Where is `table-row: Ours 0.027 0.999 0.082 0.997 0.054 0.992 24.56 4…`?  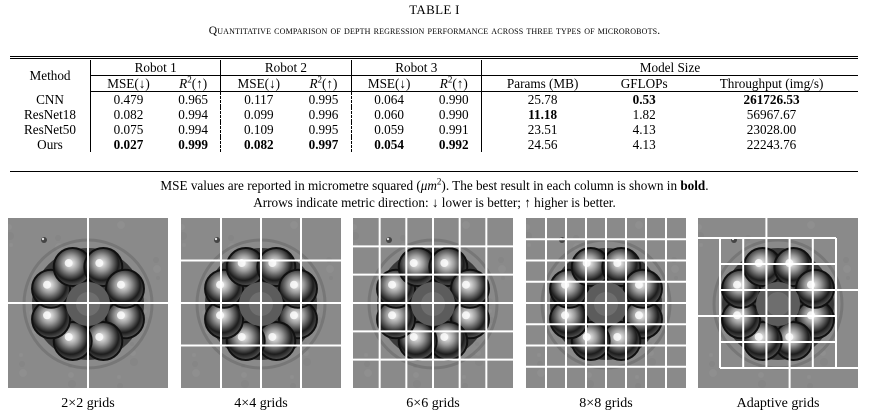
table-row: Ours 0.027 0.999 0.082 0.997 0.054 0.992 24.56 4… is located at coordinates (434, 144).